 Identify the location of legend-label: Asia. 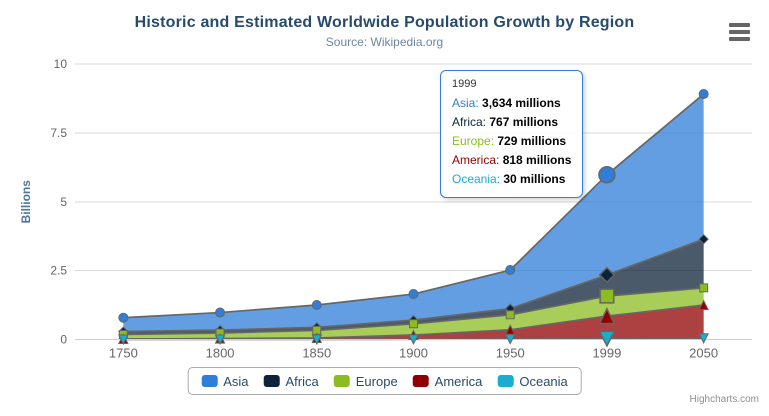
(236, 381).